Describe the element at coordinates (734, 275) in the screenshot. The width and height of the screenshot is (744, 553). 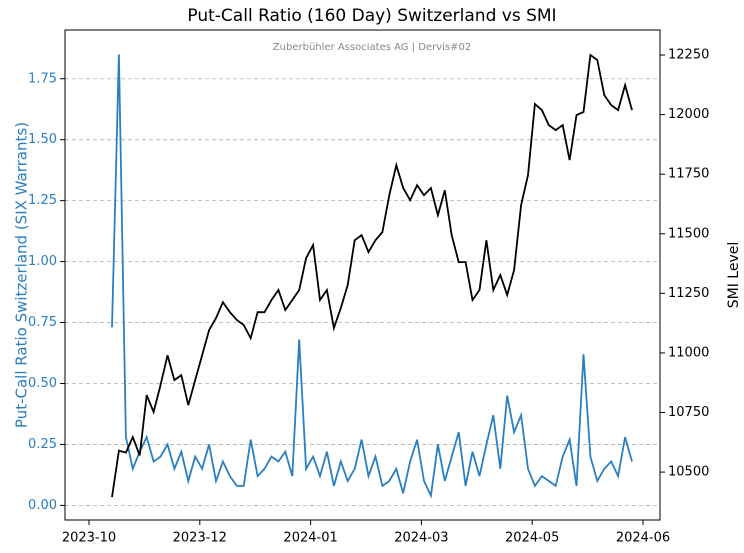
I see `y2-axis-label: SMI Level` at that location.